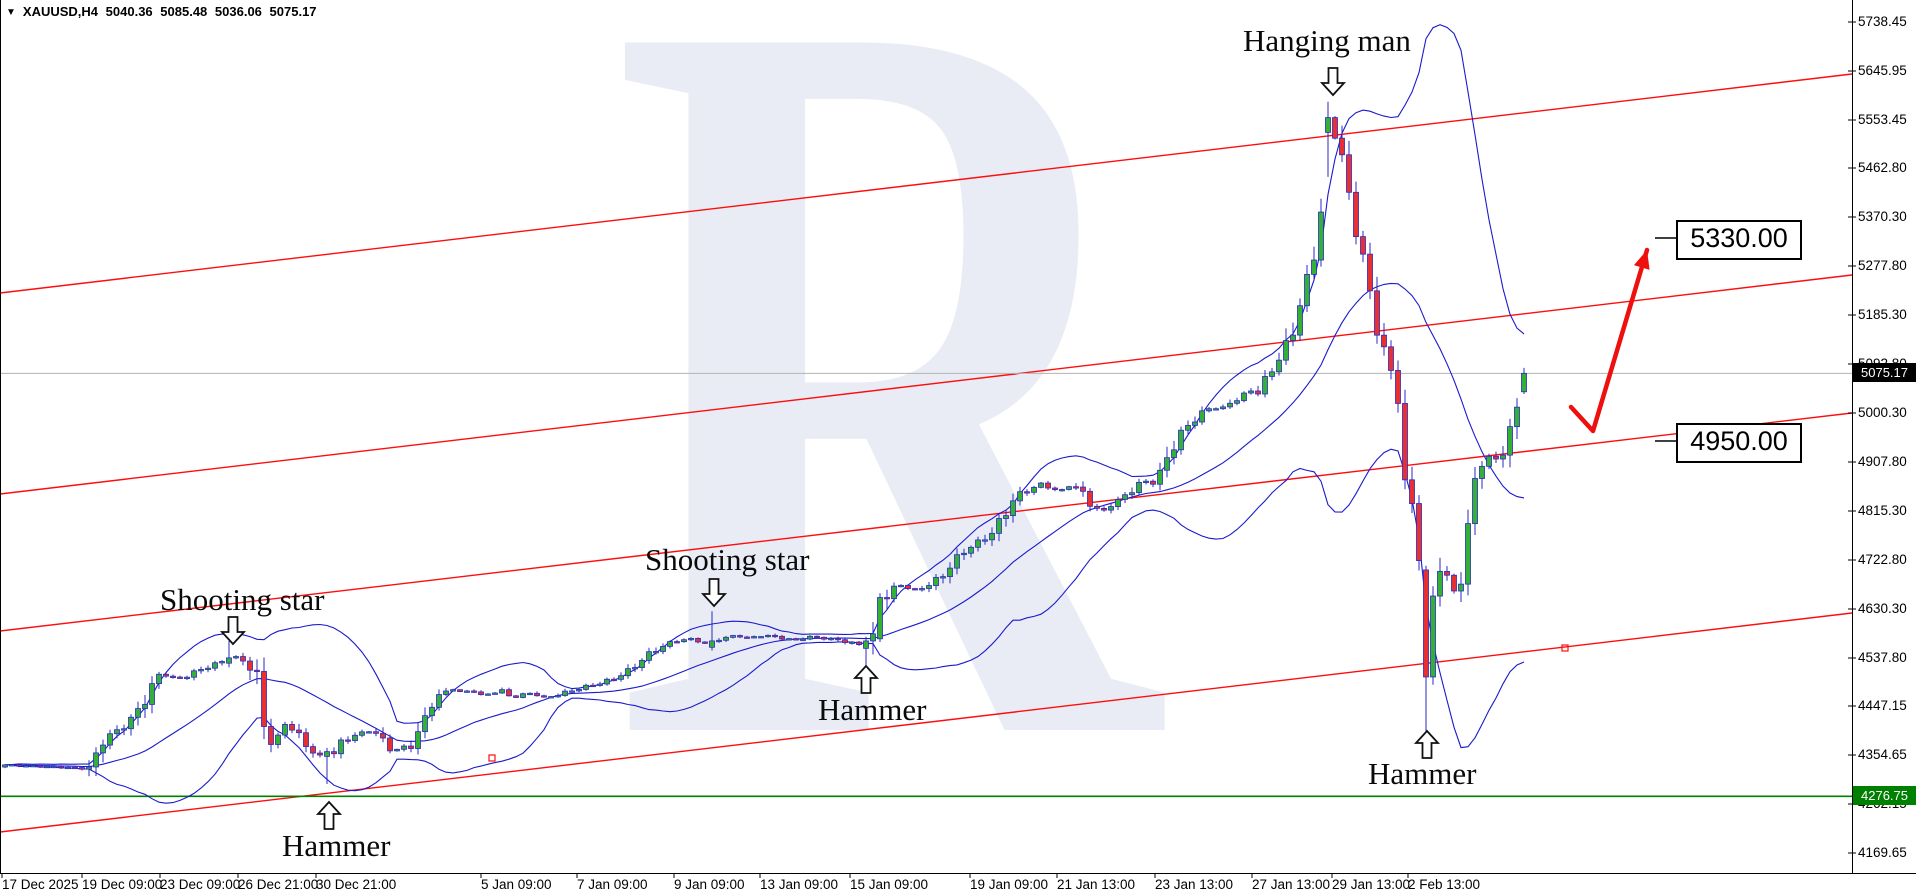 This screenshot has height=896, width=1916. What do you see at coordinates (1882, 70) in the screenshot?
I see `price-tick-label: 5645.95` at bounding box center [1882, 70].